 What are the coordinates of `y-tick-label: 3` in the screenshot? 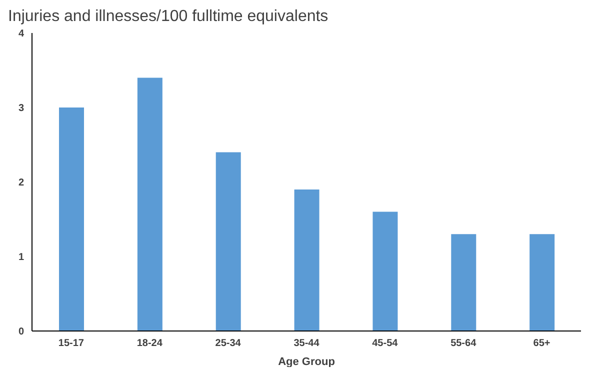 It's located at (21, 108).